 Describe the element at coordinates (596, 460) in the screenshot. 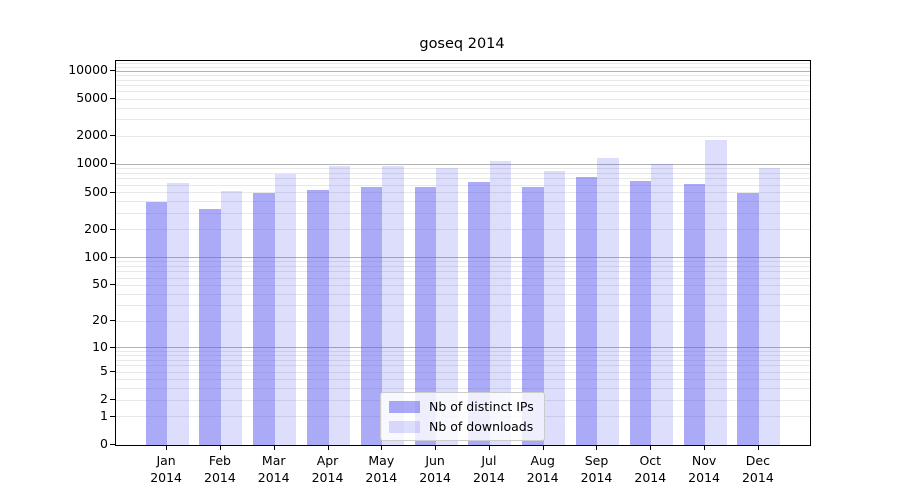

I see `x-tick-month: Sep` at that location.